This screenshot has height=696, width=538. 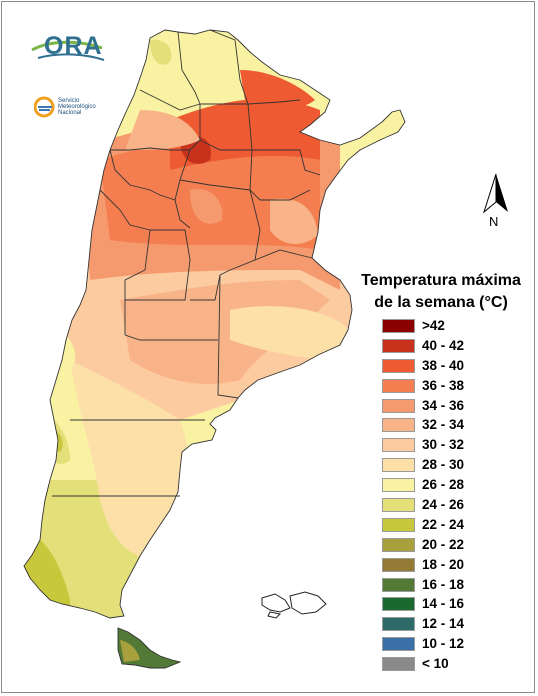 What do you see at coordinates (294, 605) in the screenshot?
I see `malvinas-islands` at bounding box center [294, 605].